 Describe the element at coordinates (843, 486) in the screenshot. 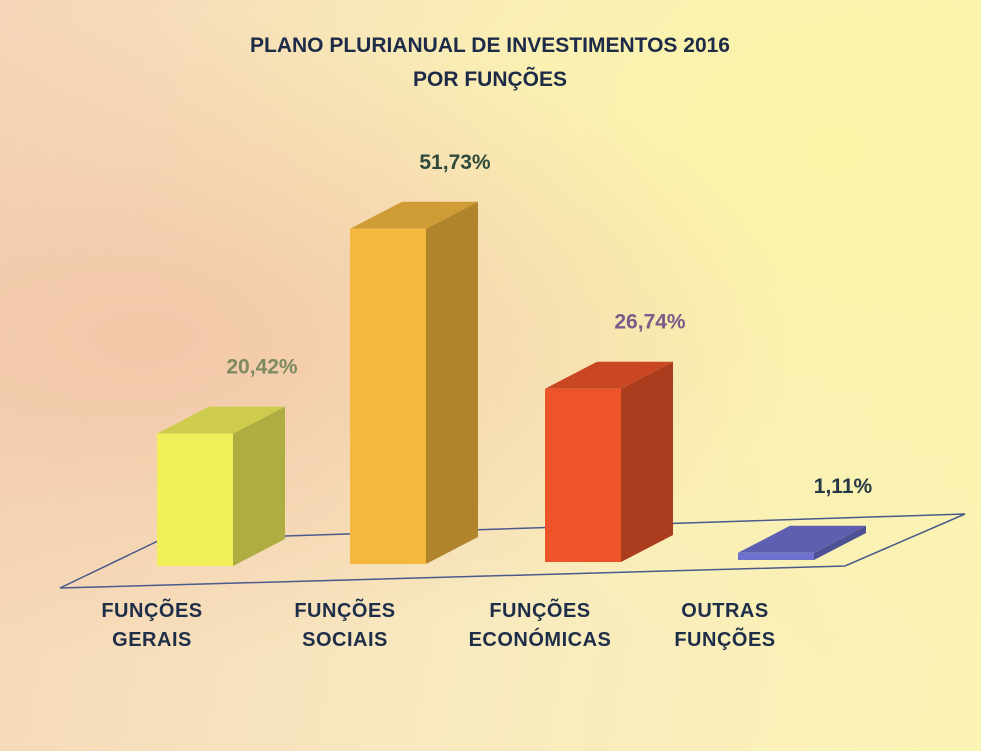

I see `value-label: 1,11%` at that location.